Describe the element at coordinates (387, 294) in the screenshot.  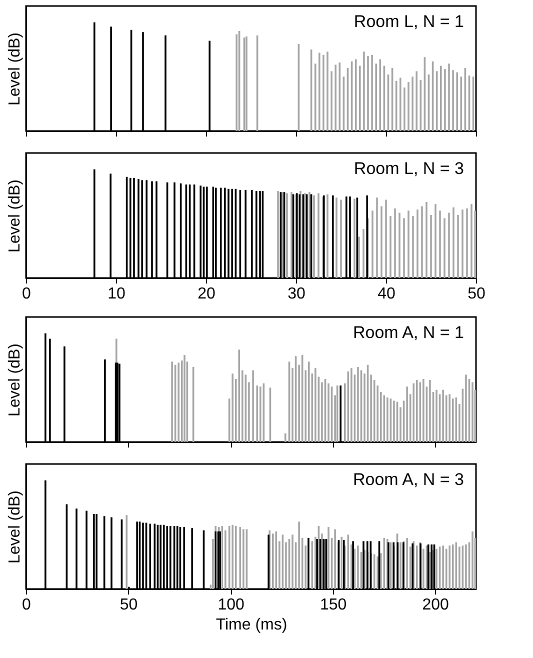
I see `x-tick-label: 40` at that location.